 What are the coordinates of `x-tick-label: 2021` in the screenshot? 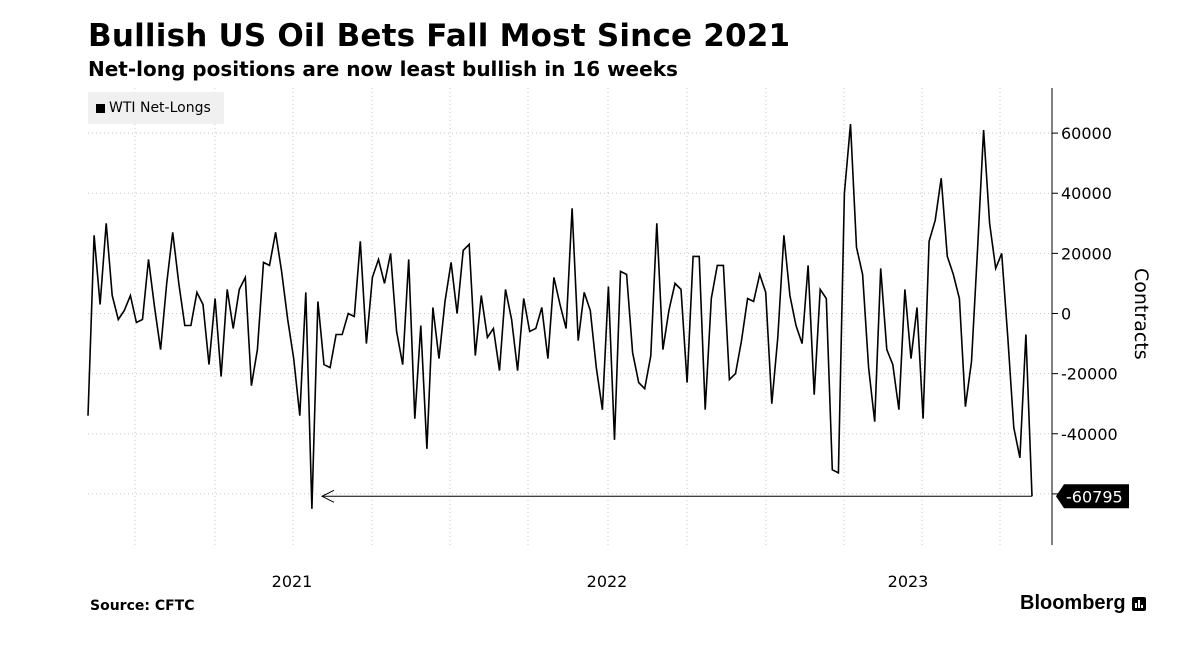 It's located at (292, 581).